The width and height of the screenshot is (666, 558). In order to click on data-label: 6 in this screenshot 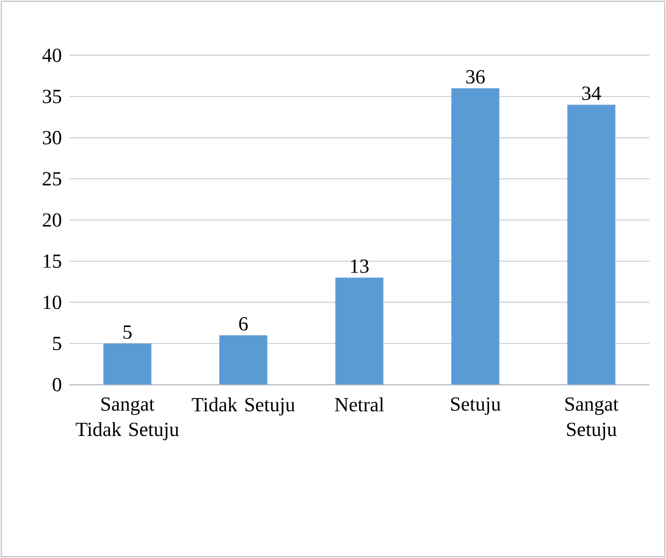, I will do `click(243, 324)`.